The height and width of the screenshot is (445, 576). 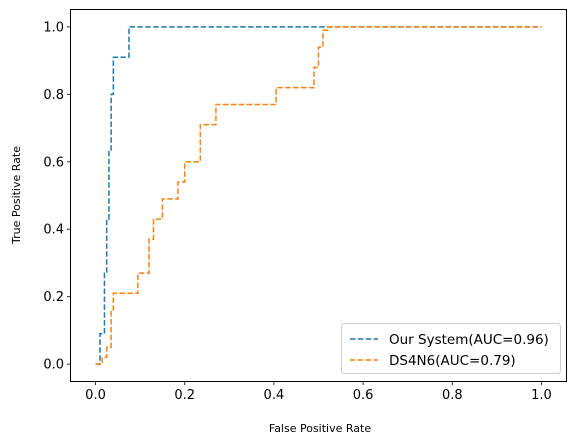 I want to click on x-tick-label: 0.0, so click(x=95, y=395).